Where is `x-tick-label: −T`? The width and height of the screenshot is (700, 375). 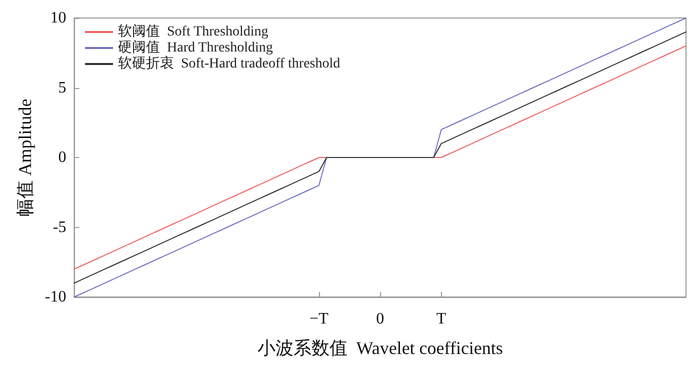
x-tick-label: −T is located at coordinates (319, 319).